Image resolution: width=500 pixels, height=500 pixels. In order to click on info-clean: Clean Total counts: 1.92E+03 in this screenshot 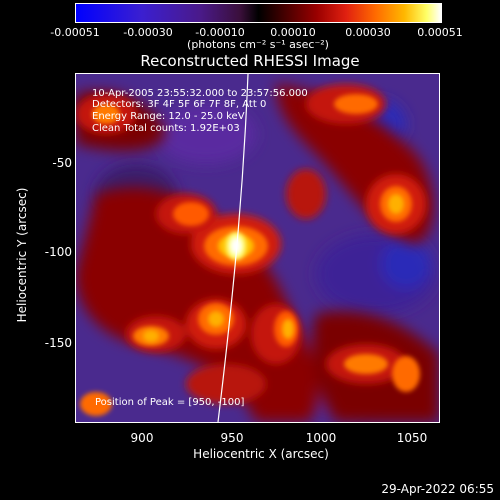, I will do `click(166, 128)`.